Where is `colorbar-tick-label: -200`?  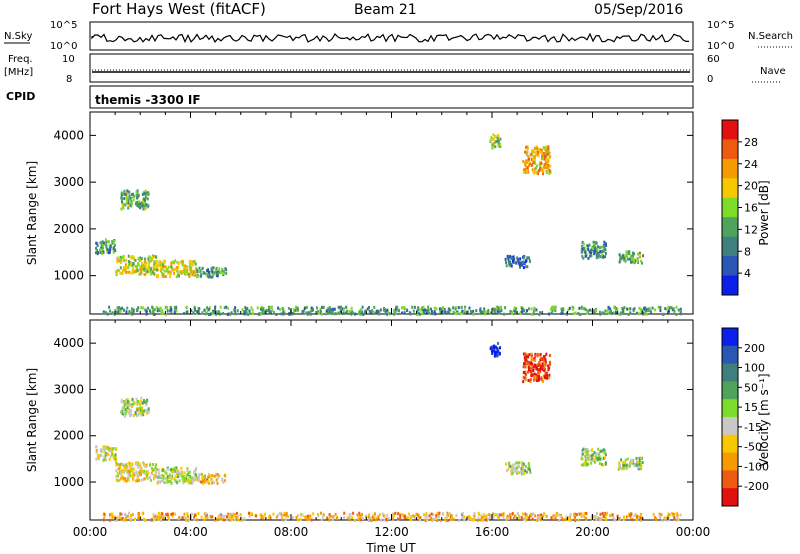 colorbar-tick-label: -200 is located at coordinates (756, 486).